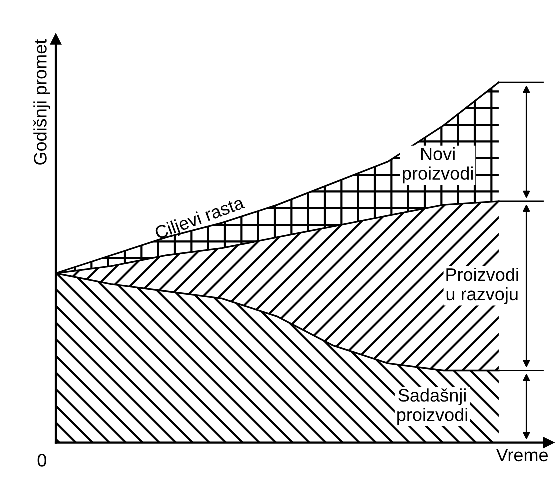  What do you see at coordinates (438, 165) in the screenshot?
I see `series-label: Novi proizvodi` at bounding box center [438, 165].